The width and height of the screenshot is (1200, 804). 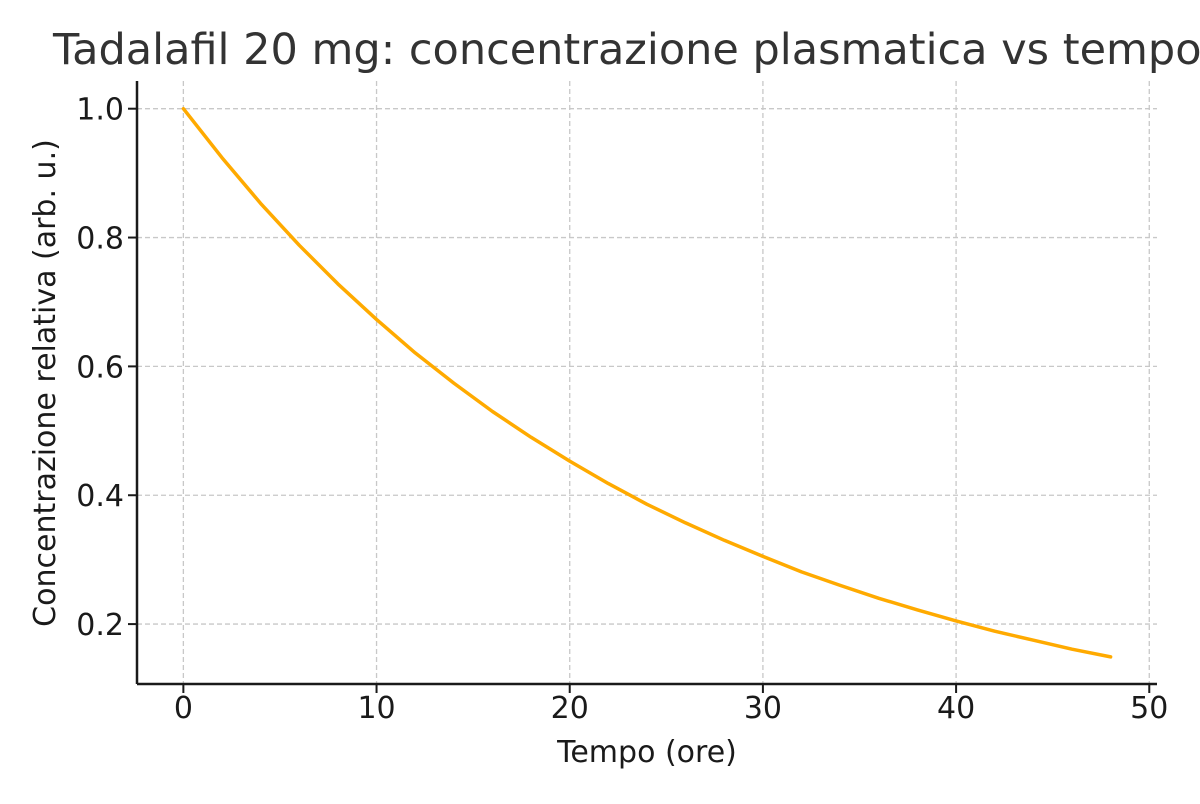 I want to click on y-axis-label: Concentrazione relativa (arb. u.), so click(x=45, y=383).